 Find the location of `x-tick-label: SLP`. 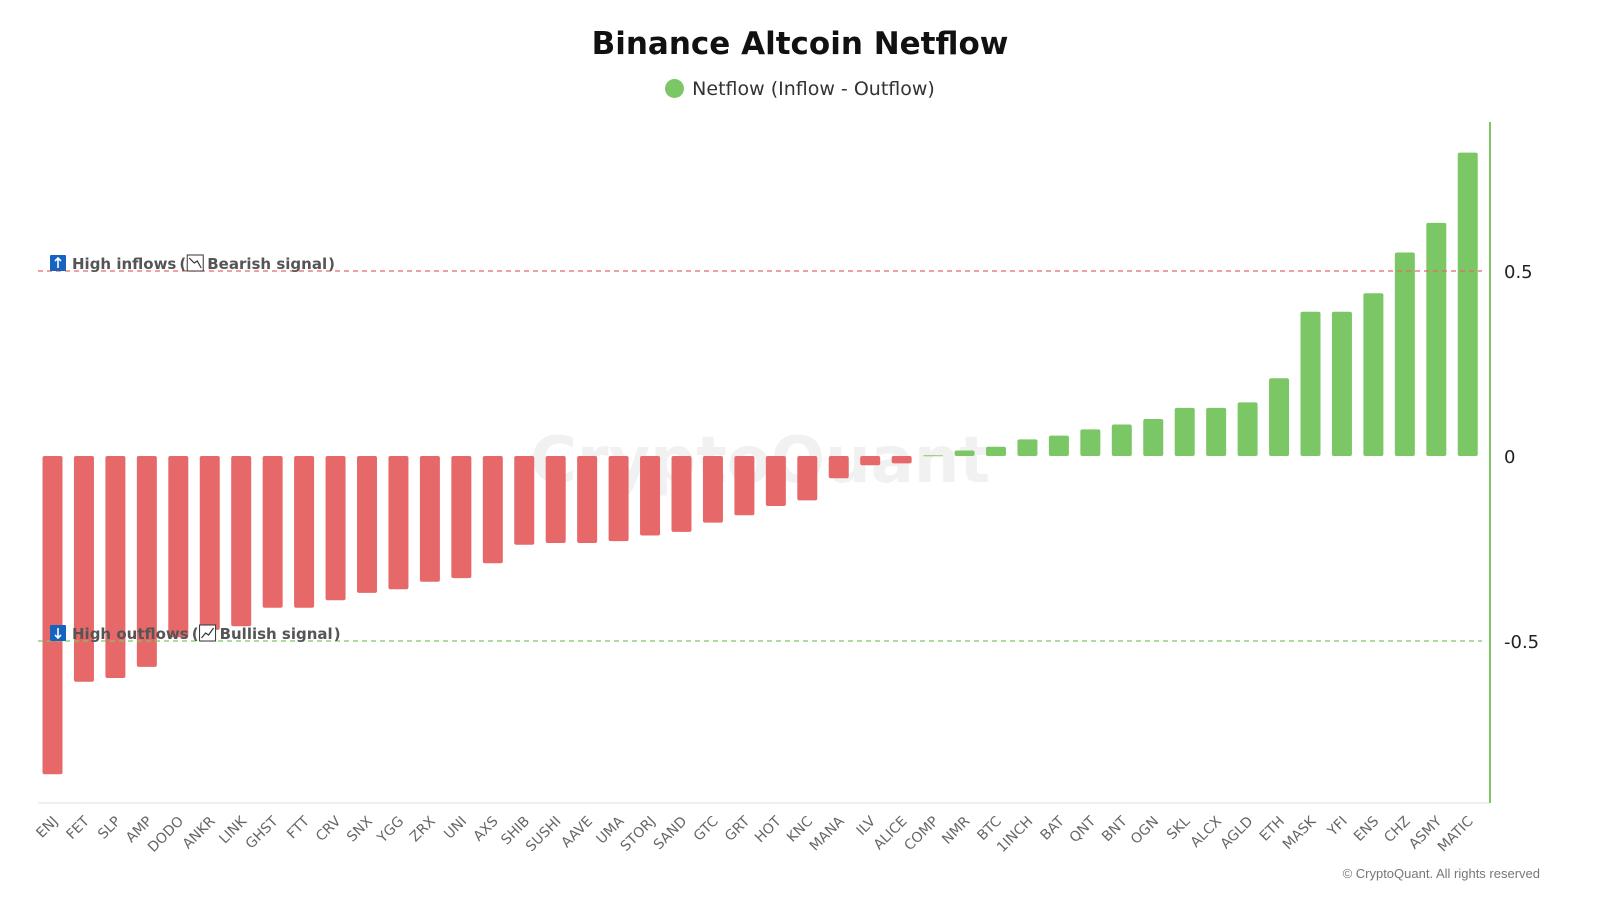

x-tick-label: SLP is located at coordinates (109, 828).